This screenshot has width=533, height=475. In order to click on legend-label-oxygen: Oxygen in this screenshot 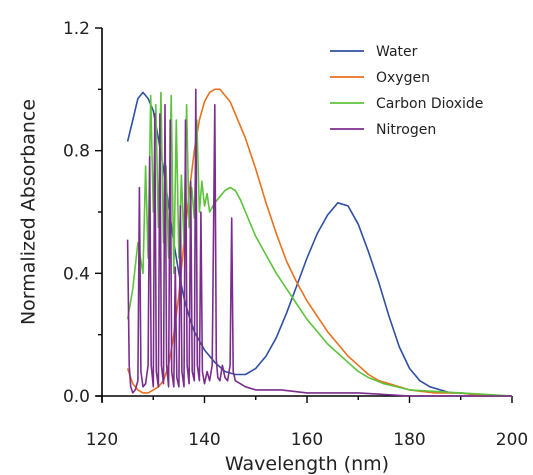, I will do `click(403, 78)`.